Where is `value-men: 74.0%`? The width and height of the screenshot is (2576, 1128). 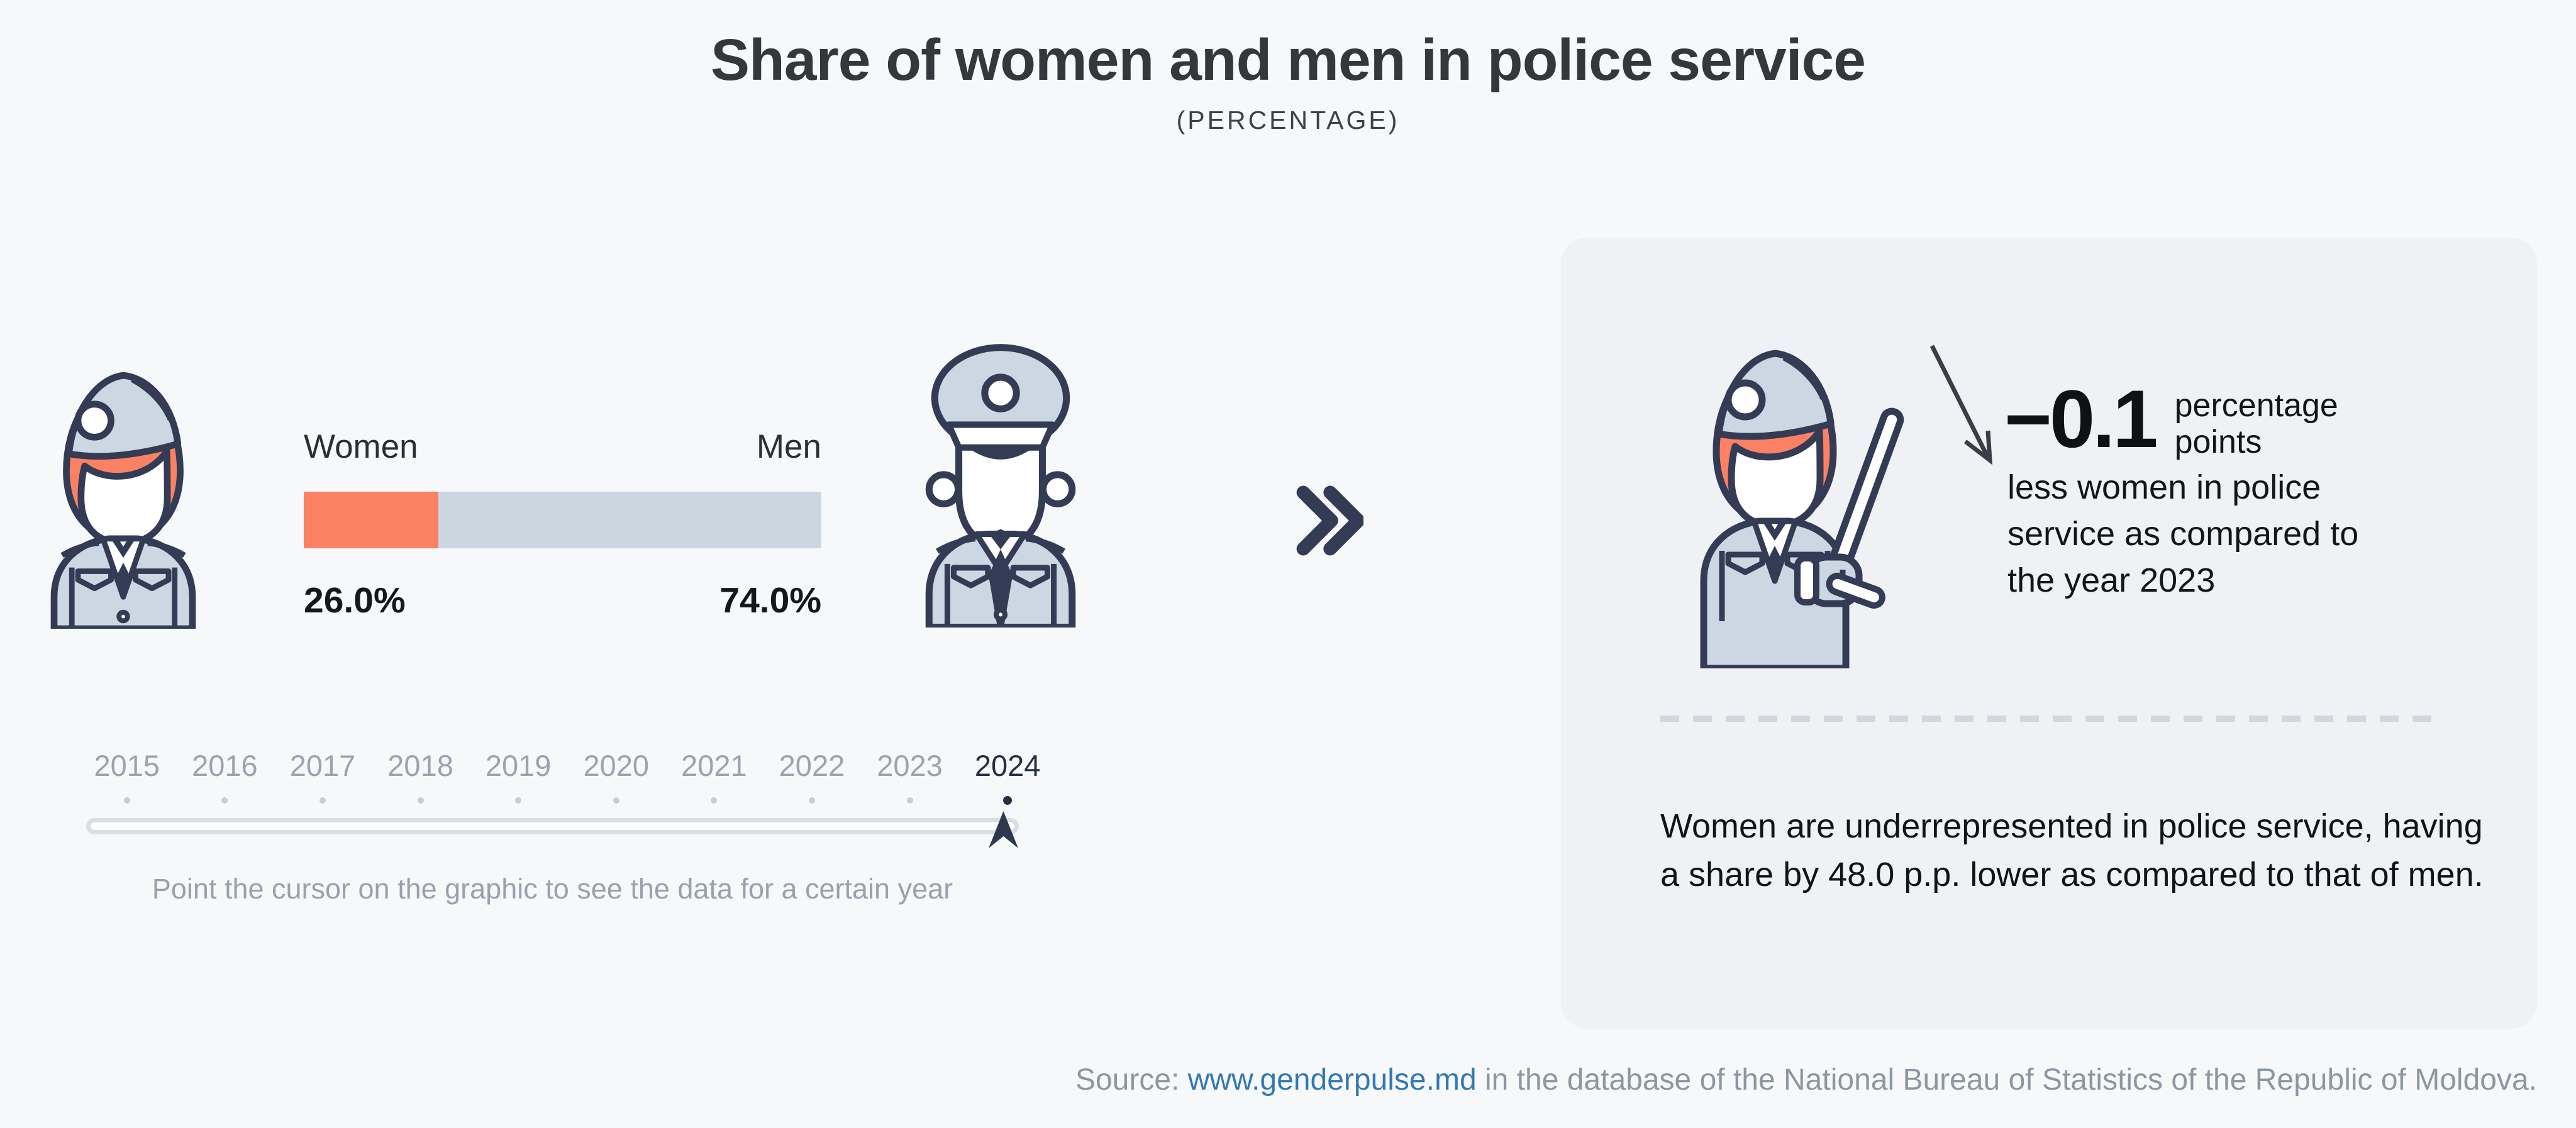
value-men: 74.0% is located at coordinates (770, 600).